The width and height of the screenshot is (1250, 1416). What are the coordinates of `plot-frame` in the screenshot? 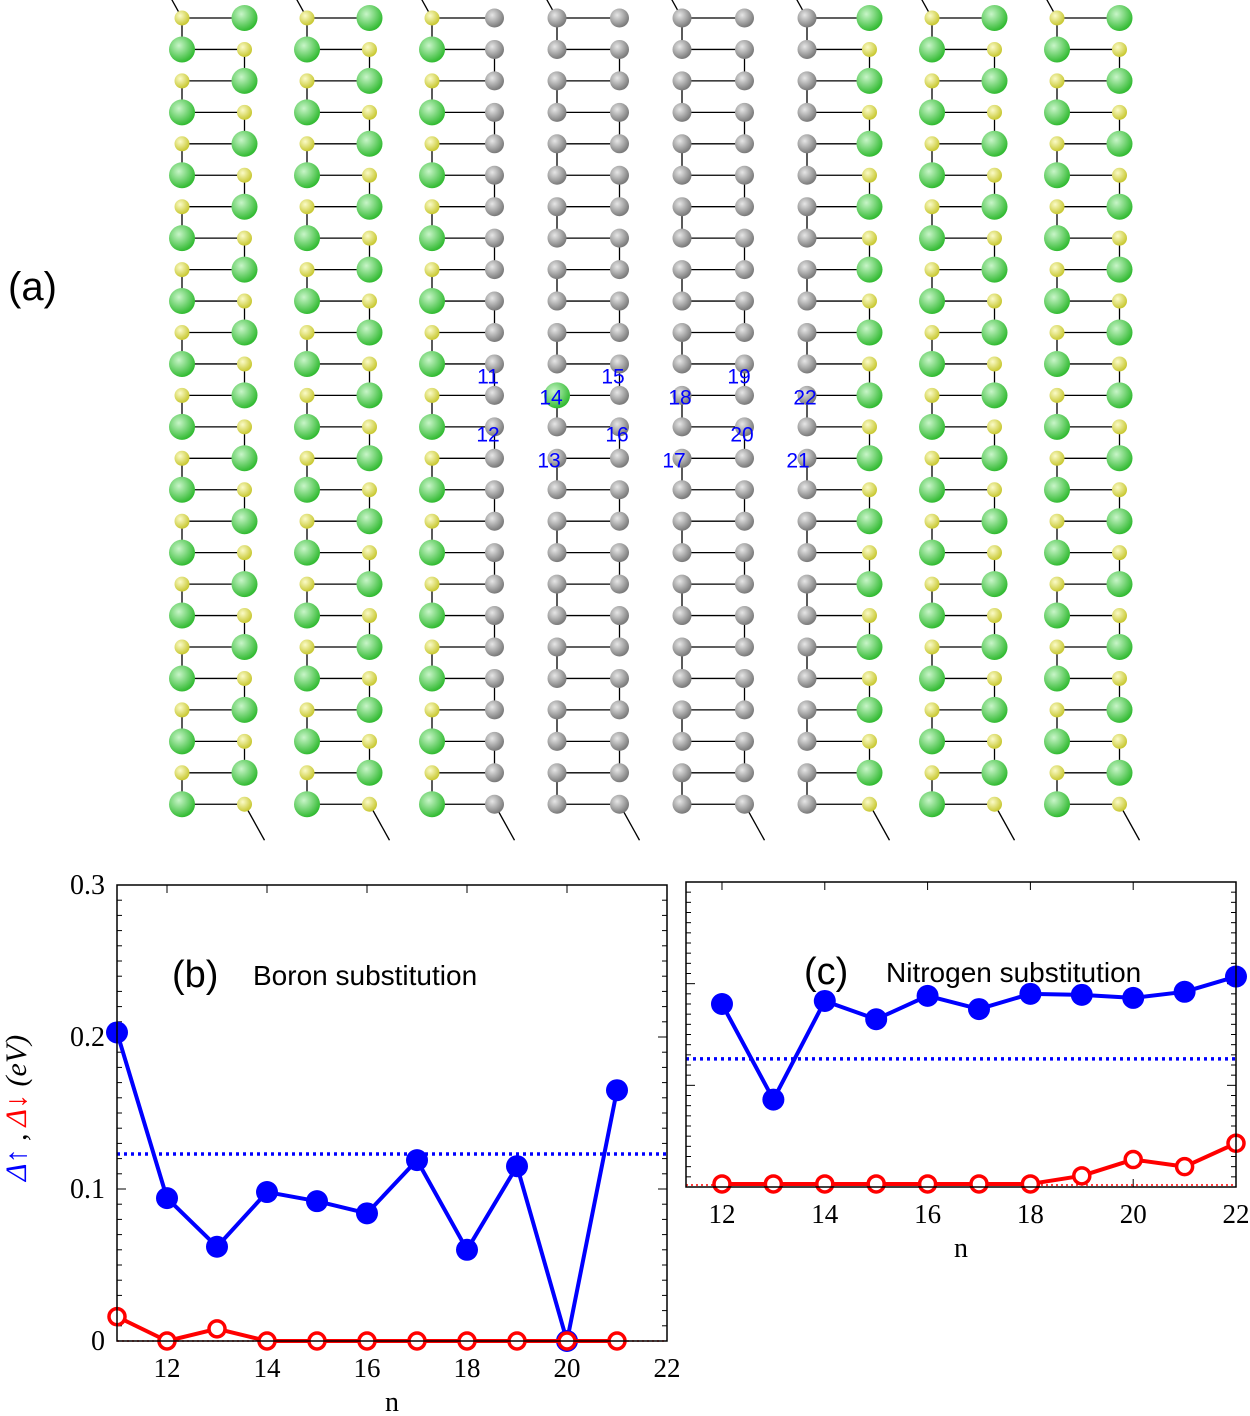 It's located at (961, 1034).